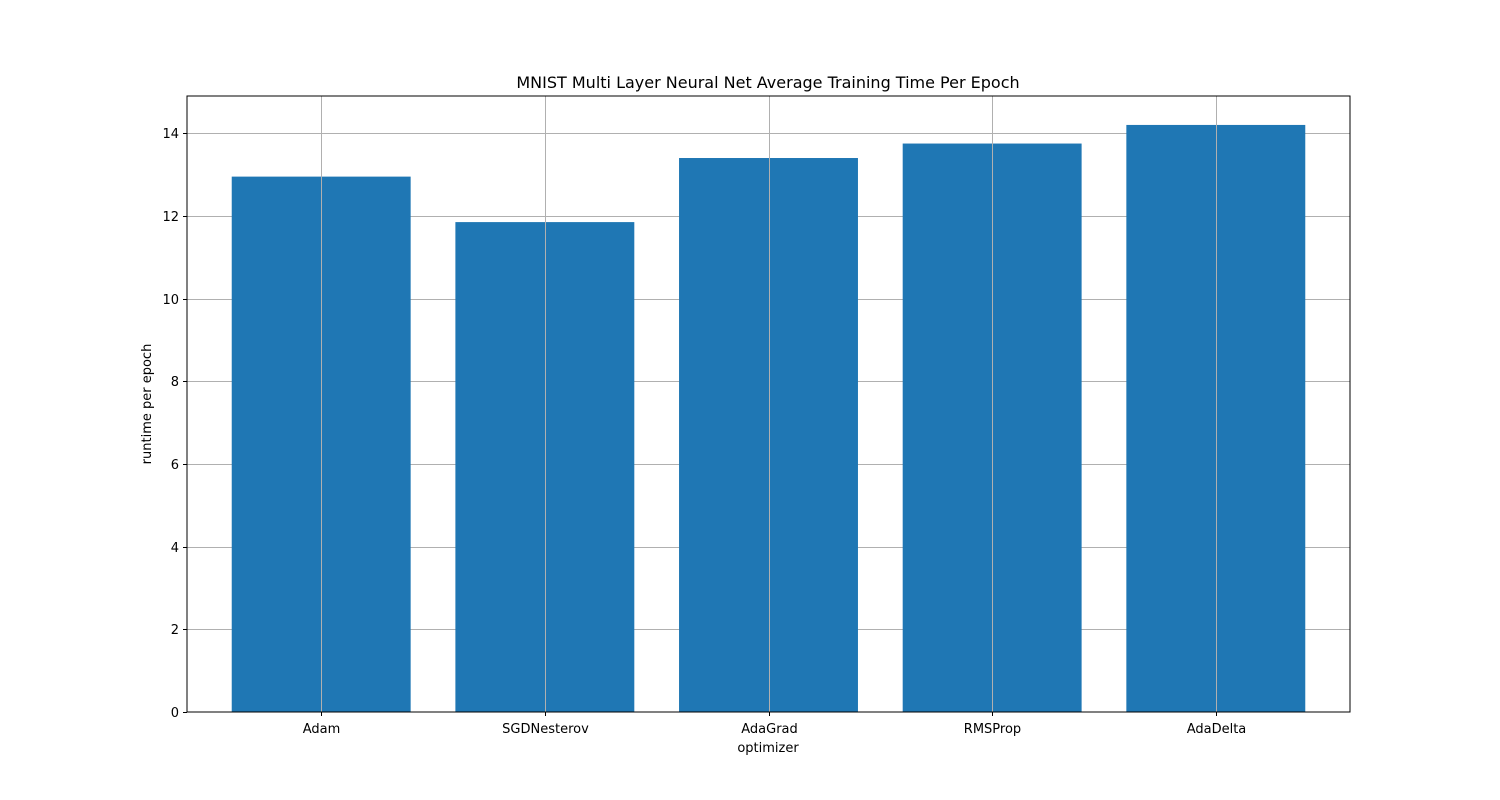 This screenshot has width=1500, height=800. What do you see at coordinates (1217, 729) in the screenshot?
I see `x-tick-label: AdaDelta` at bounding box center [1217, 729].